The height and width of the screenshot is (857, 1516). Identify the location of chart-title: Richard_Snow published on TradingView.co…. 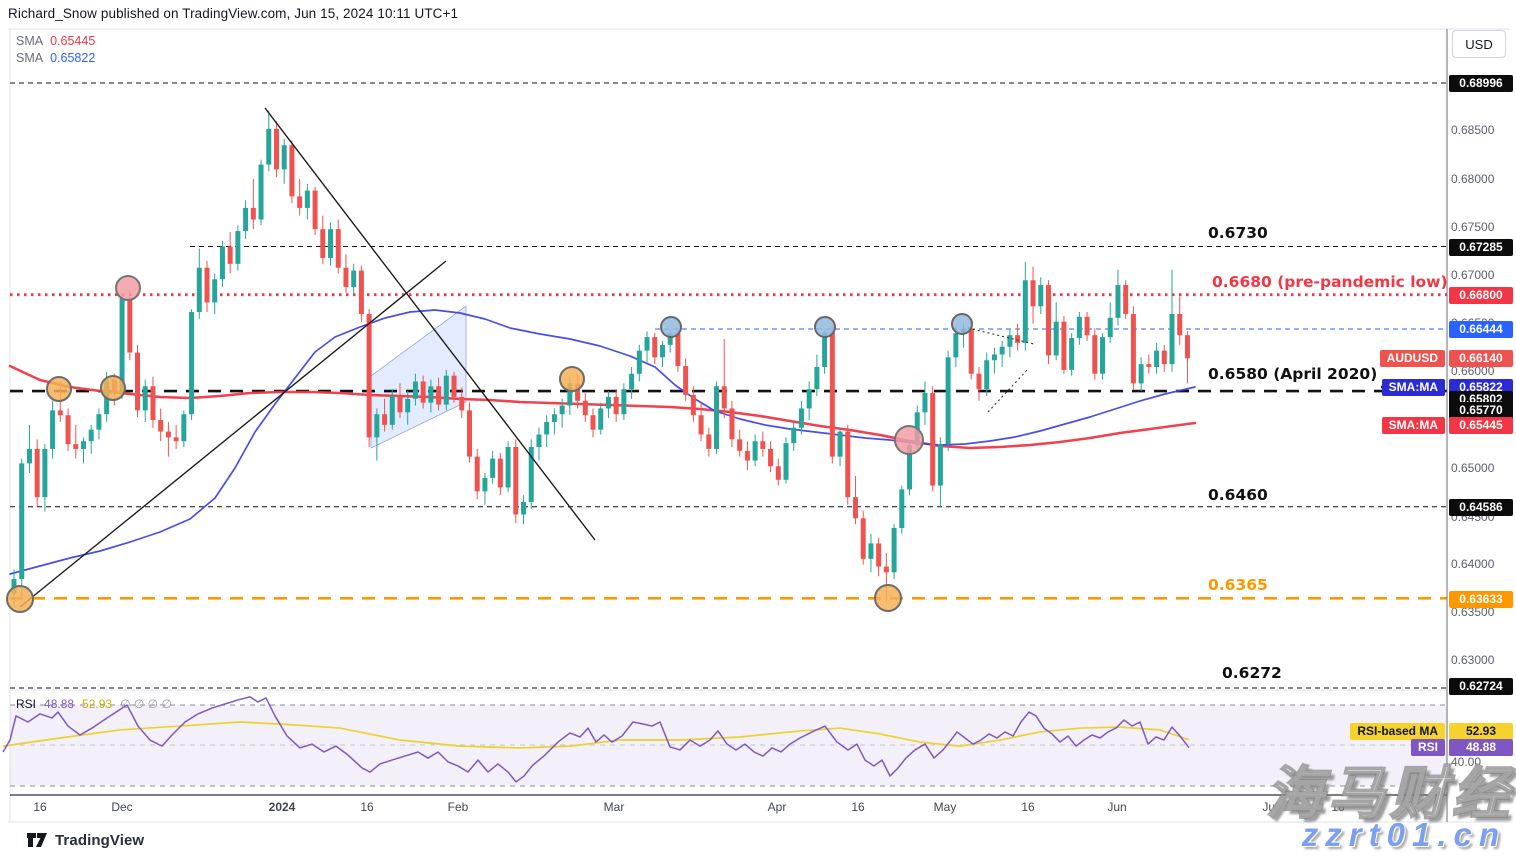
(233, 13).